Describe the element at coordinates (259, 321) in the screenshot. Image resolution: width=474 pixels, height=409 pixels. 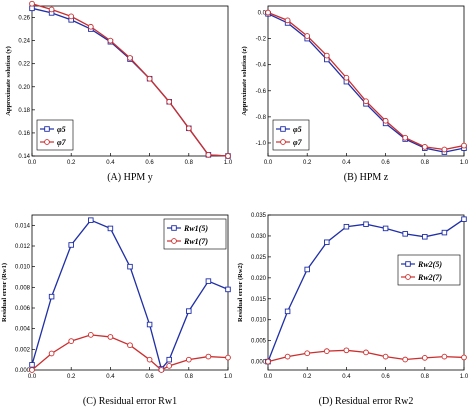
I see `y-tick-label: 0.010` at that location.